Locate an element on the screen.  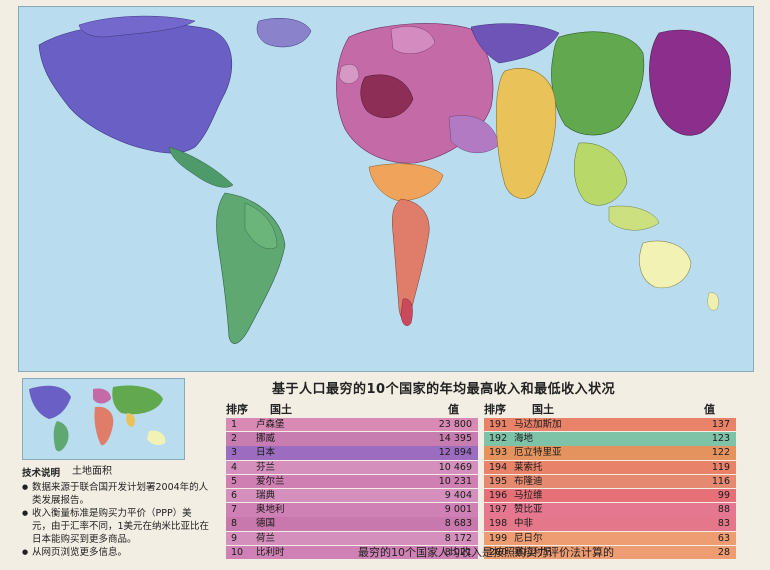
row-rank: 193 is located at coordinates (498, 453).